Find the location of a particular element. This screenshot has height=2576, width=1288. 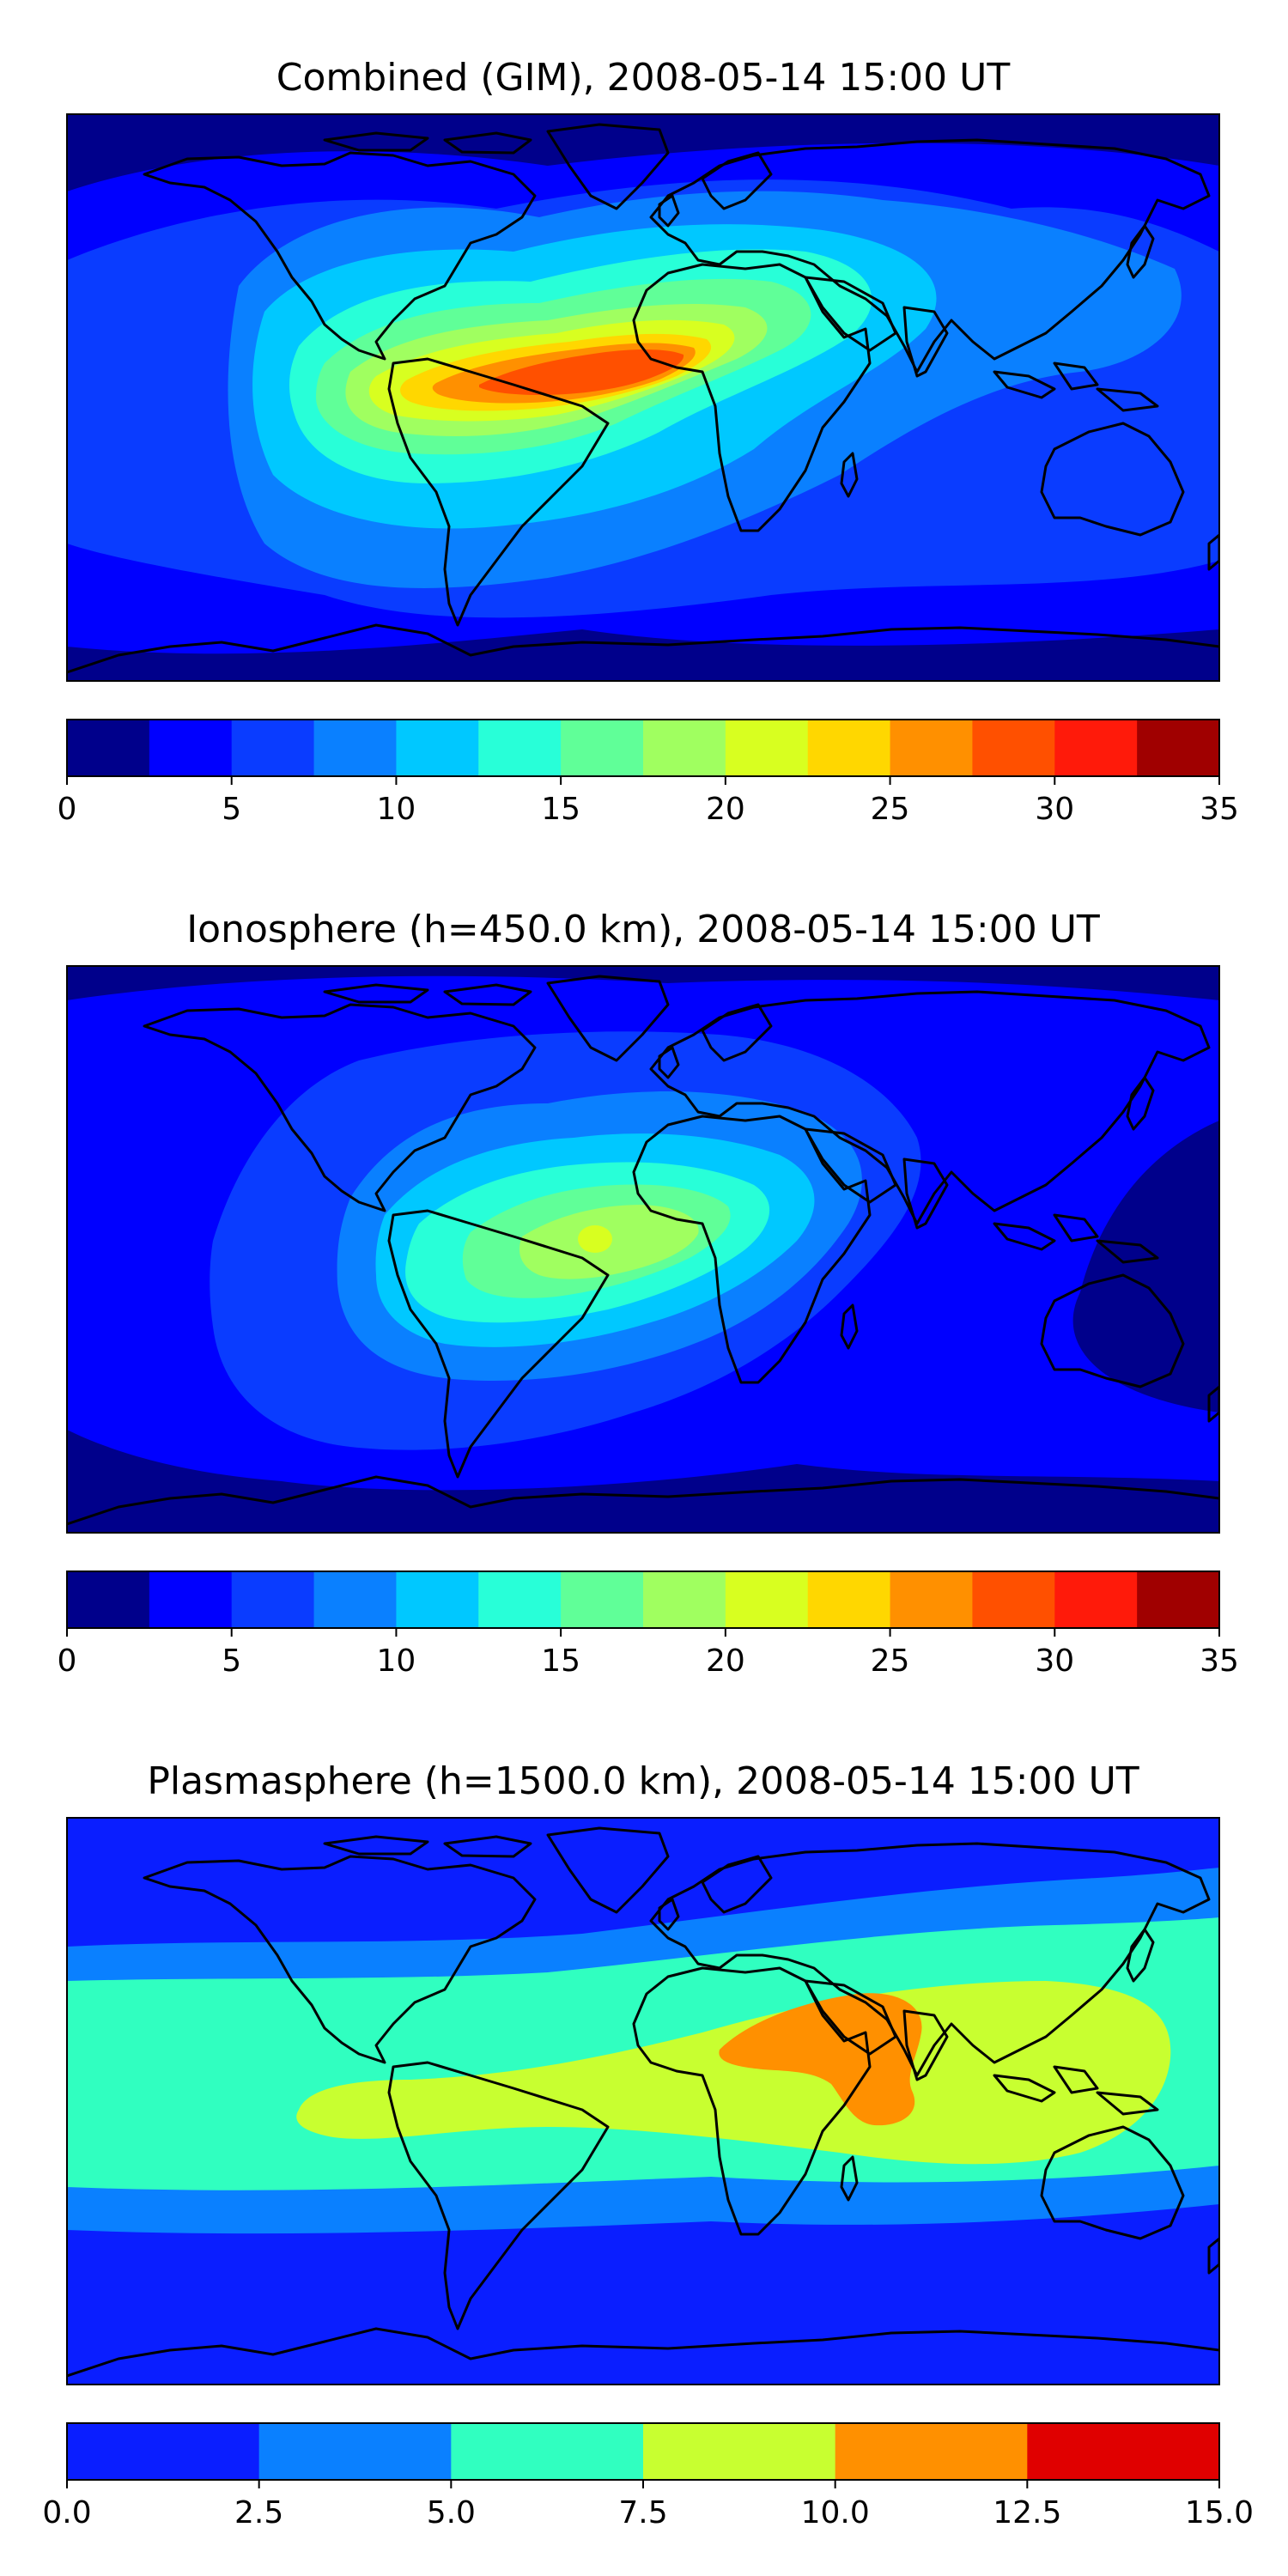

colorbar-2-tick-label: 15 is located at coordinates (561, 1661).